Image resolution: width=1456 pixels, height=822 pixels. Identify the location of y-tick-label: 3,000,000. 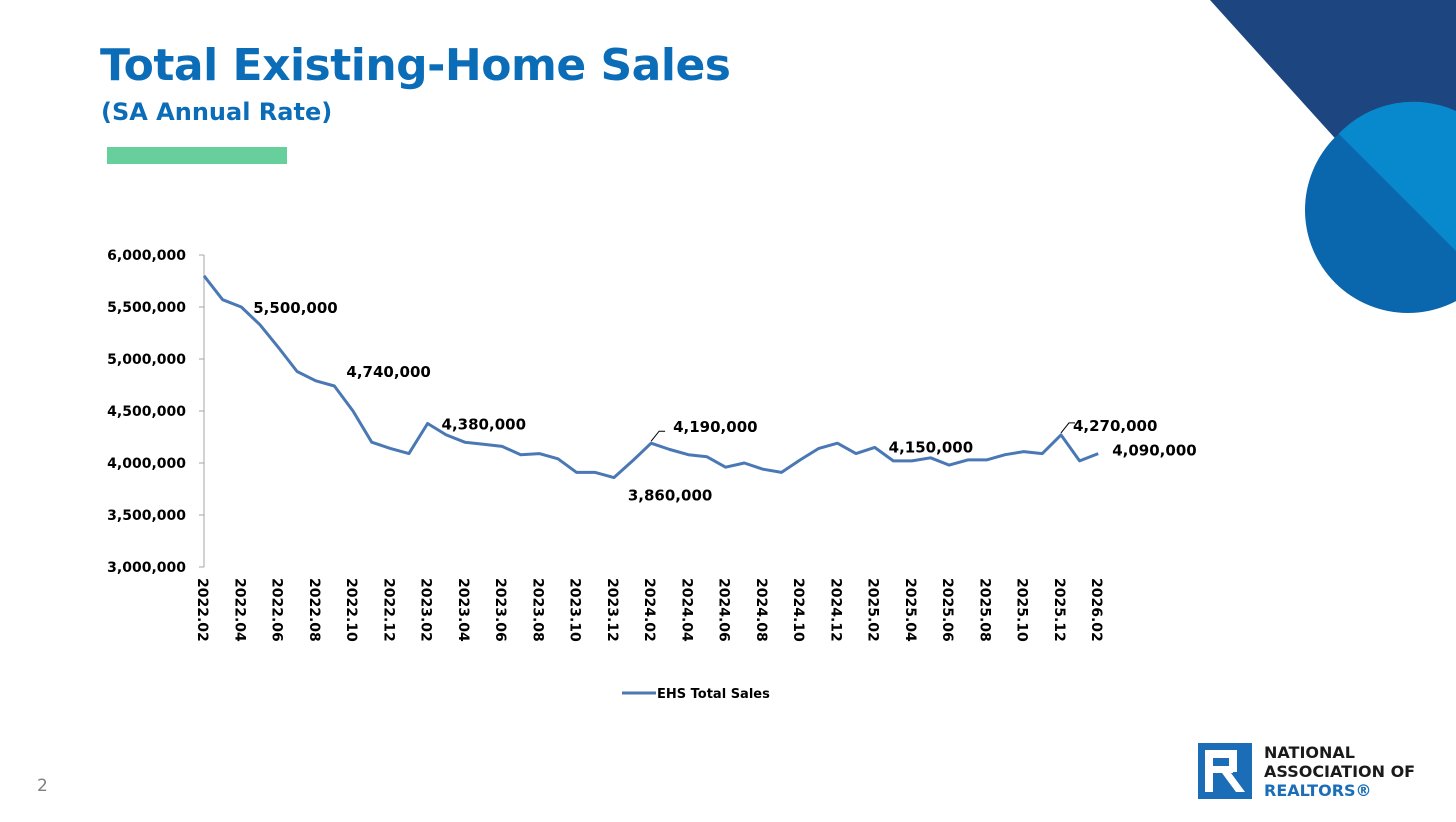
(146, 568).